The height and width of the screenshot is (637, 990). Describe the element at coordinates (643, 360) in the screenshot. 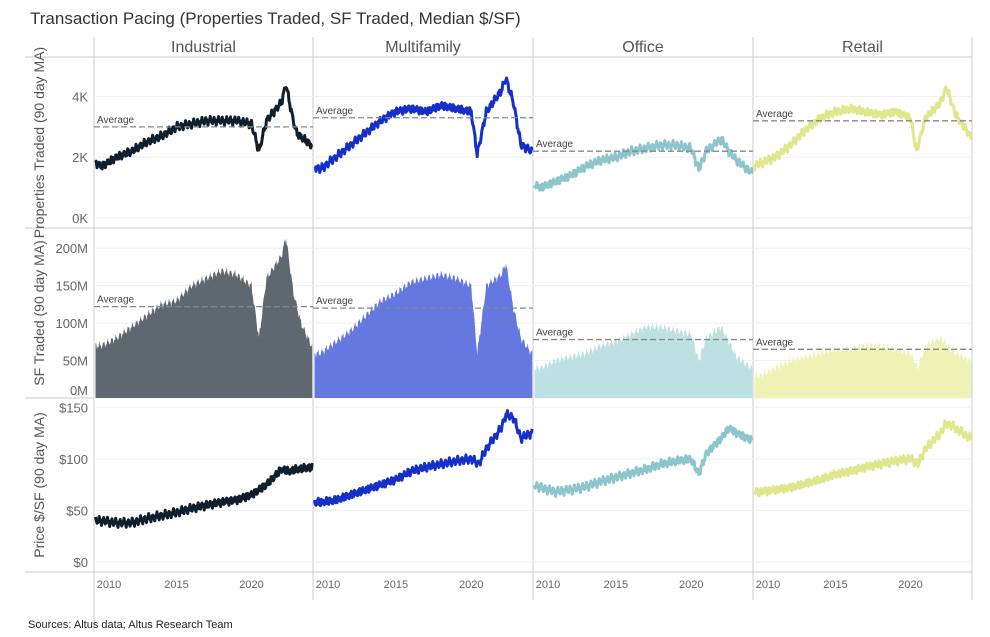

I see `area-office` at that location.